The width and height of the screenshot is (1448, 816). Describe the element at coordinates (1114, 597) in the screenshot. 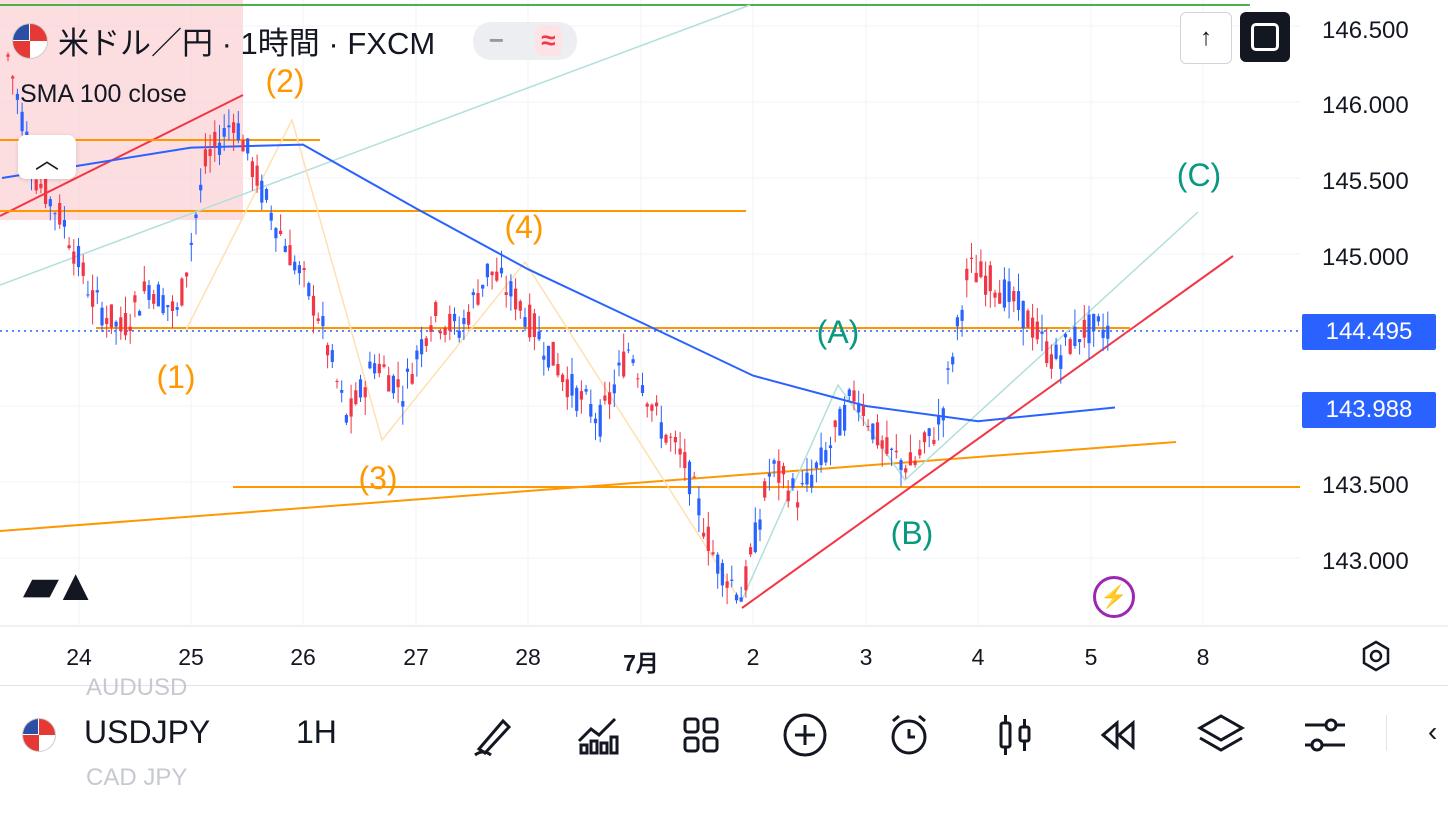

I see `lightning-icon: ⚡` at that location.